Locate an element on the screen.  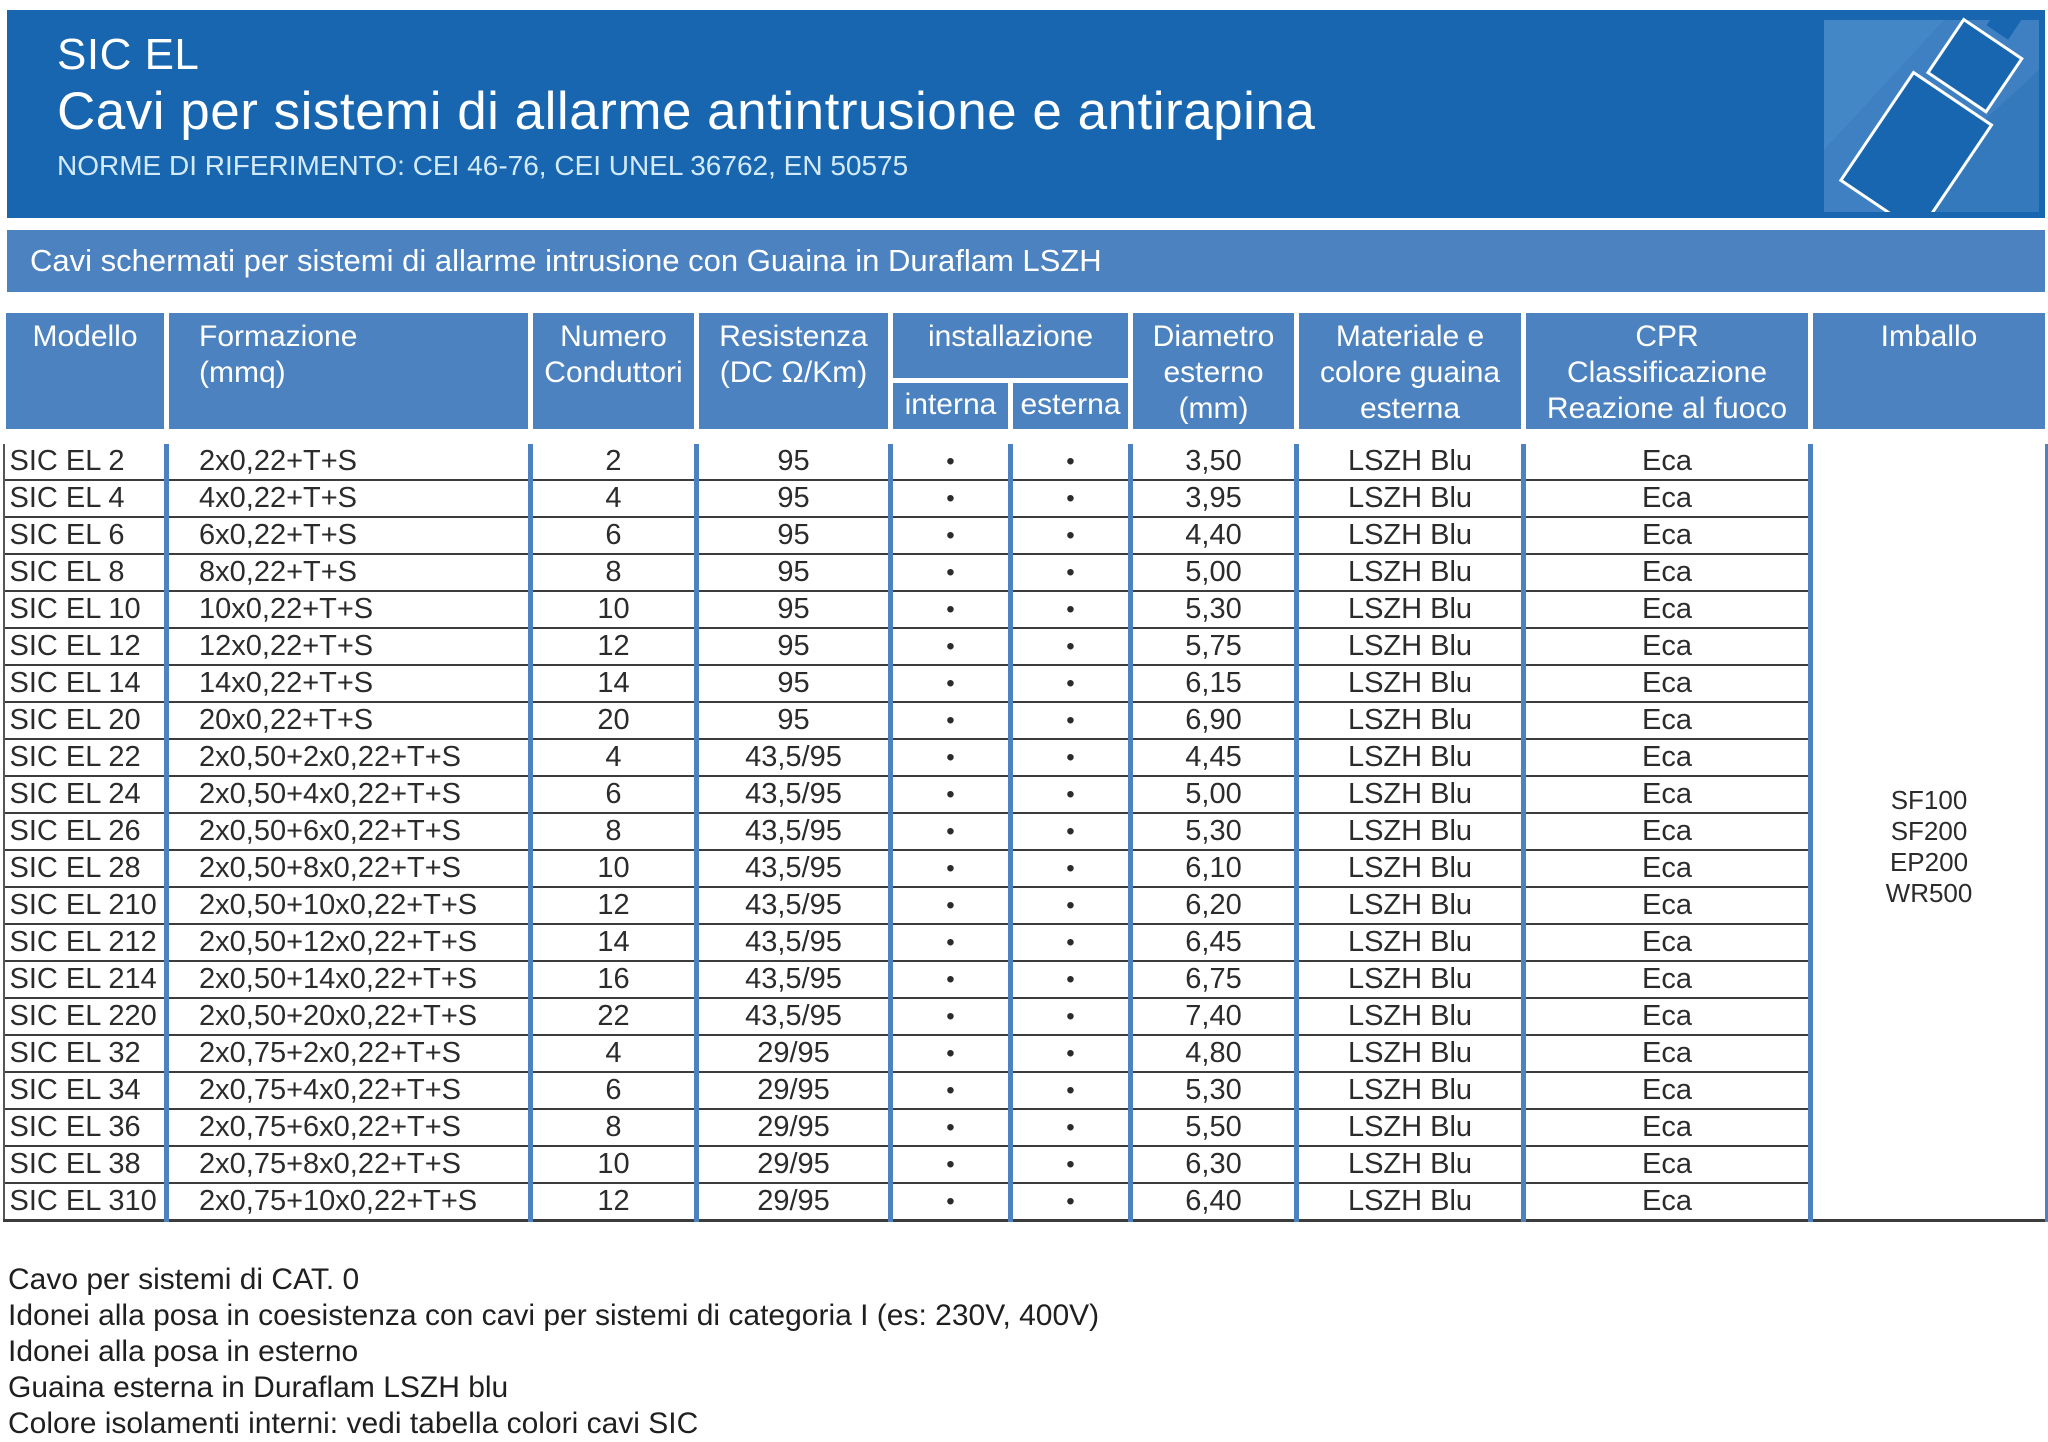
conductors-cell: 20 is located at coordinates (614, 720).